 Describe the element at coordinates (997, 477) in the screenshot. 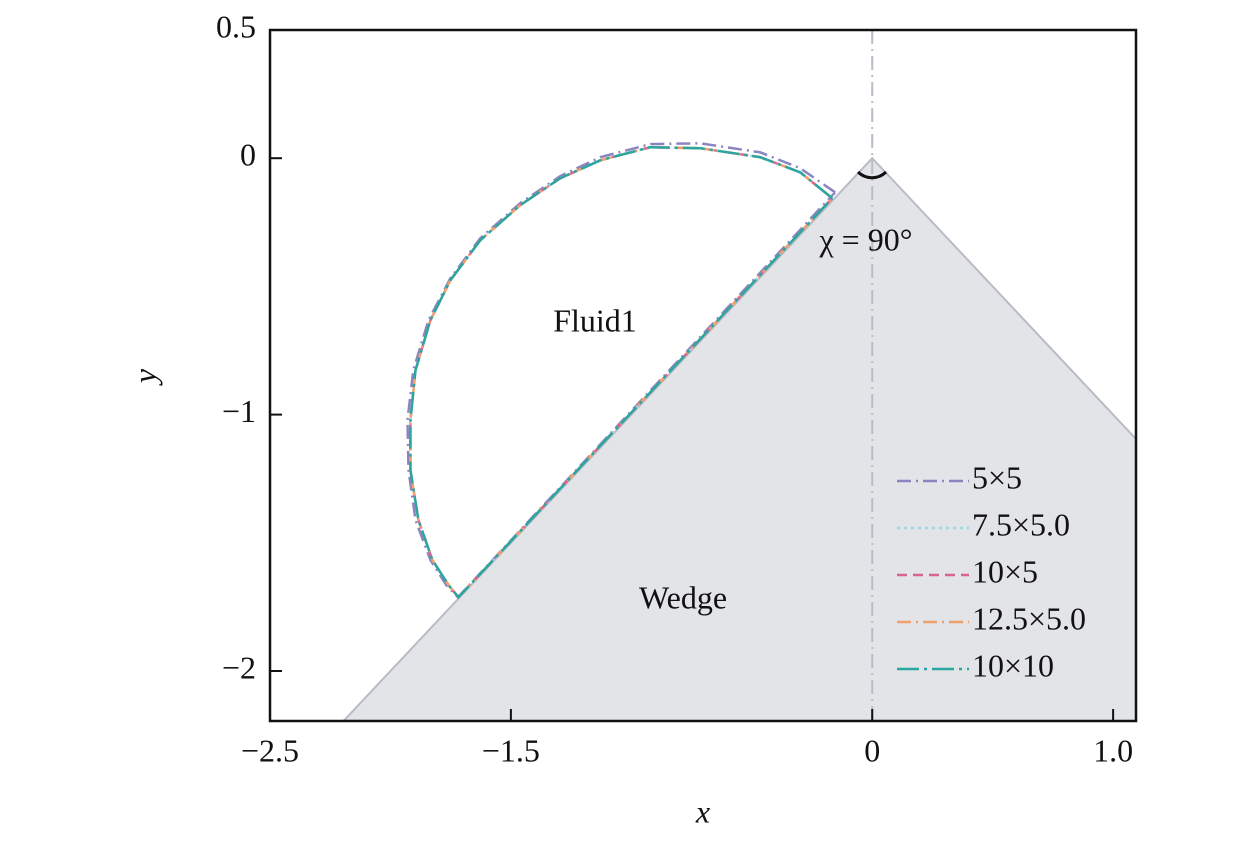

I see `legend-label: 5×5` at that location.